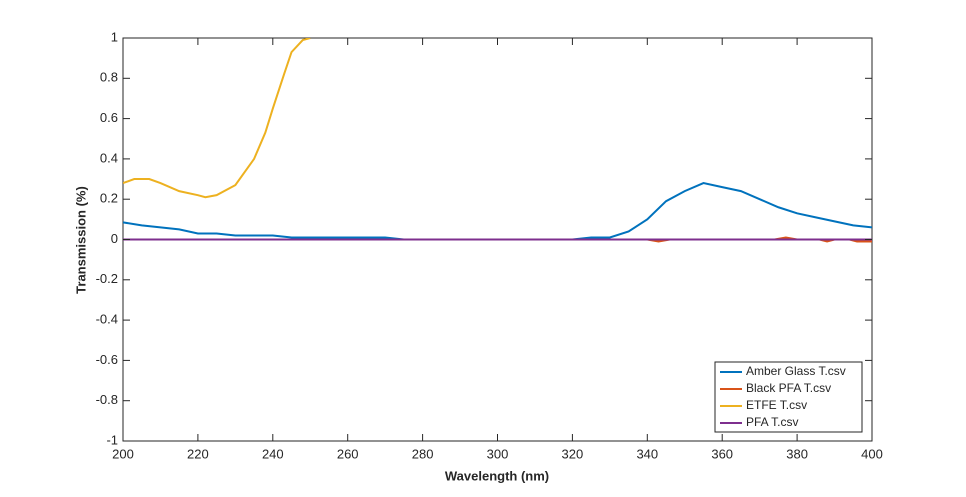 This screenshot has height=497, width=966. What do you see at coordinates (498, 453) in the screenshot?
I see `x-tick-label: 300` at bounding box center [498, 453].